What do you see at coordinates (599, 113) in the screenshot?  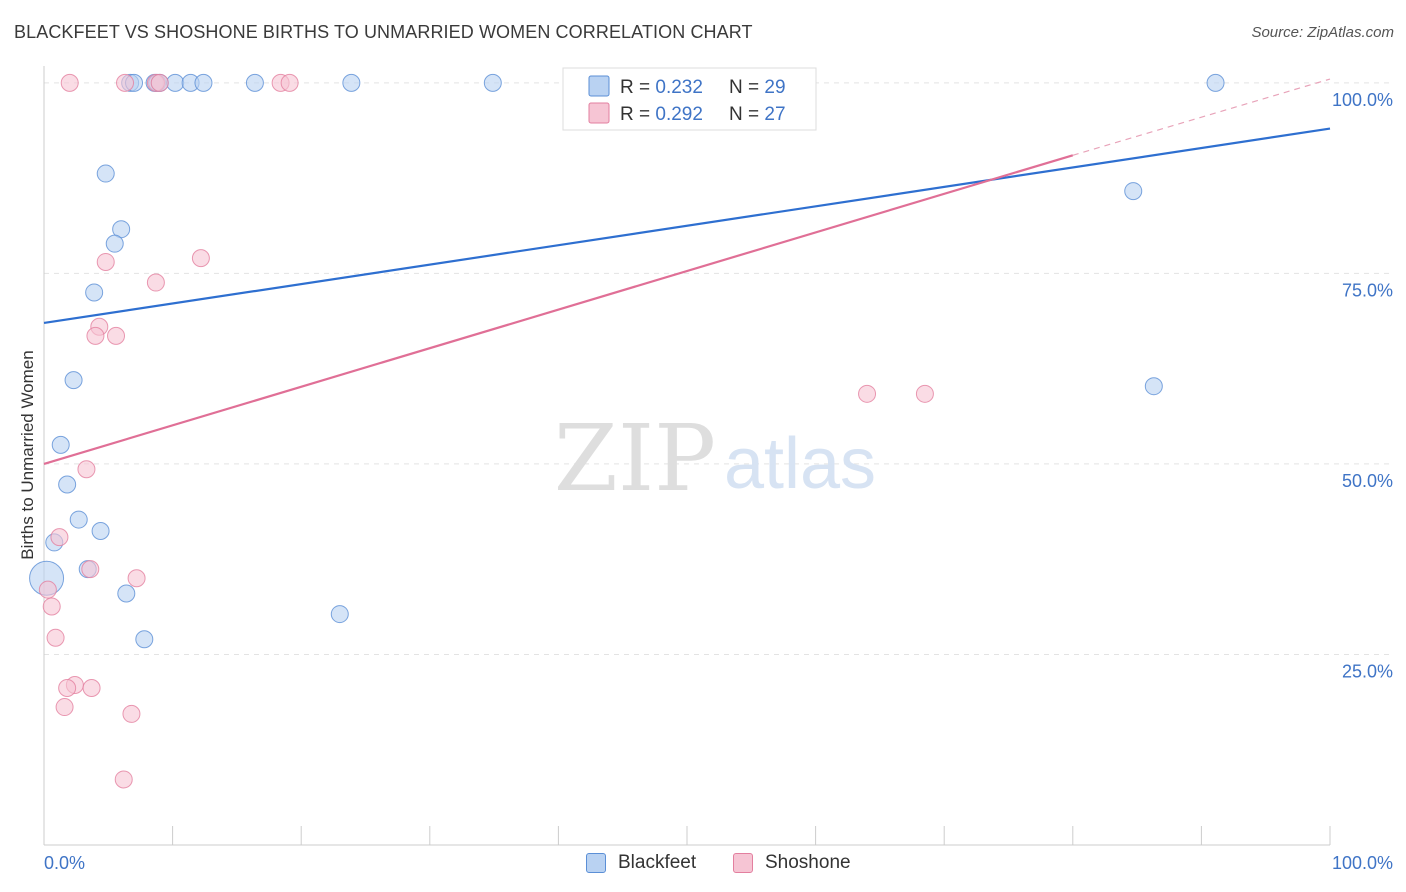 I see `legend-swatch-shoshone` at bounding box center [599, 113].